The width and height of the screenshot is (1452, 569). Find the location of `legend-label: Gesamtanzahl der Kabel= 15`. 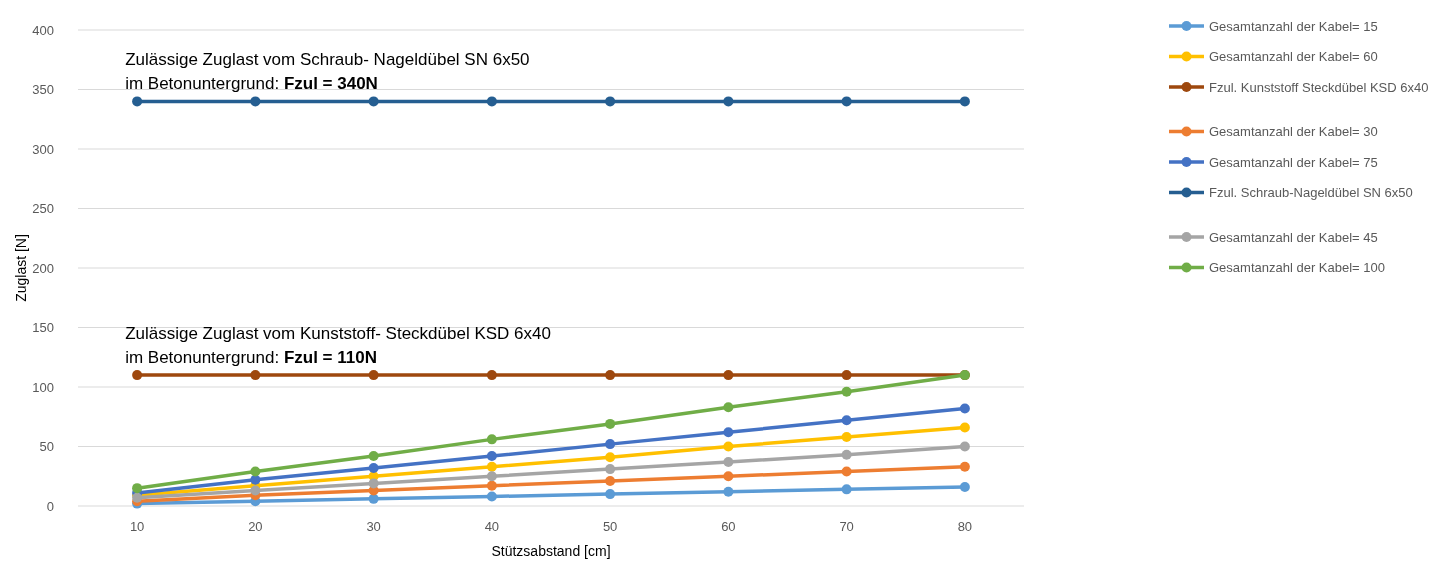

legend-label: Gesamtanzahl der Kabel= 15 is located at coordinates (1293, 26).